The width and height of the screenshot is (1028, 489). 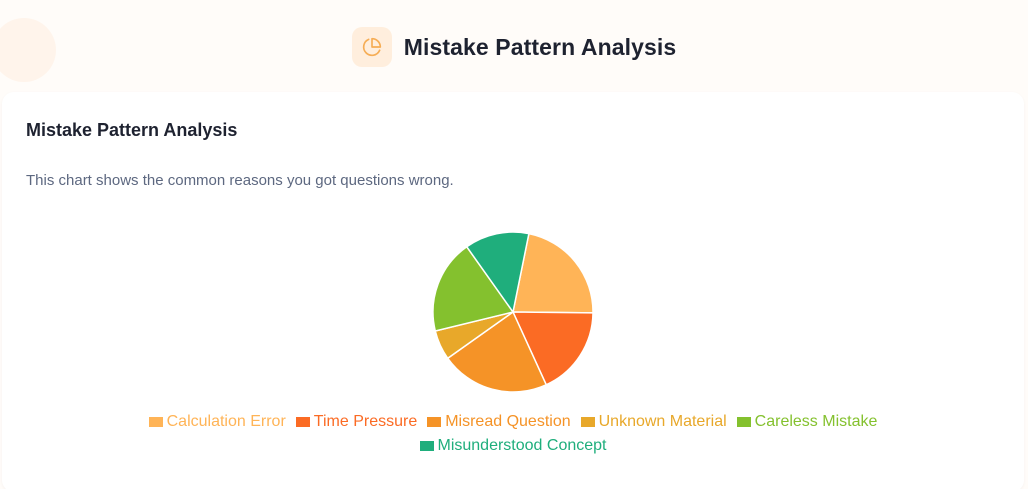 I want to click on legend-item-careless-mistake: Careless Mistake, so click(x=807, y=421).